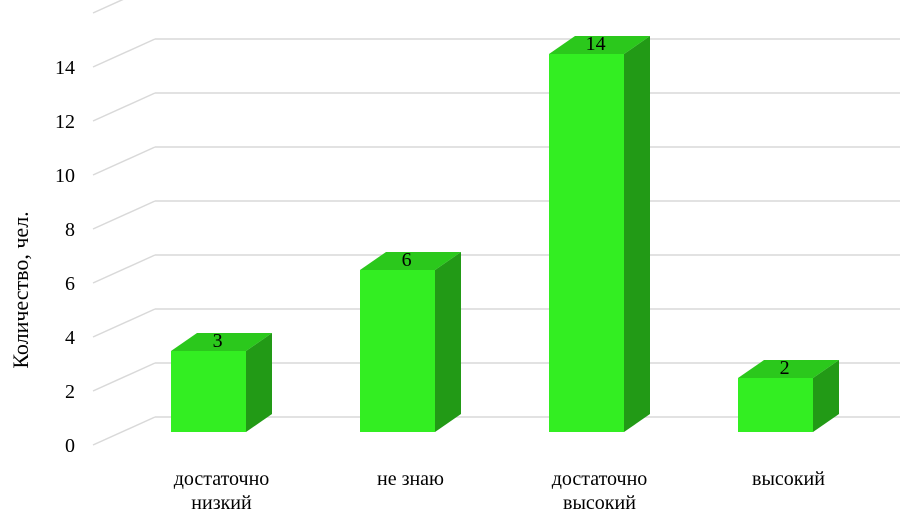 The image size is (900, 512). I want to click on gridline-depth-top, so click(108, 7).